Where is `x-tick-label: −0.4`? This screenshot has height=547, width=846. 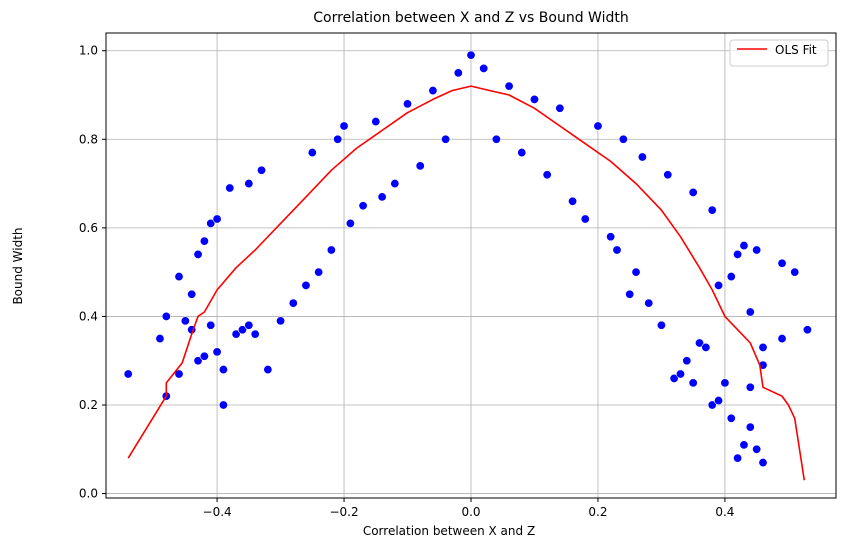 x-tick-label: −0.4 is located at coordinates (217, 512).